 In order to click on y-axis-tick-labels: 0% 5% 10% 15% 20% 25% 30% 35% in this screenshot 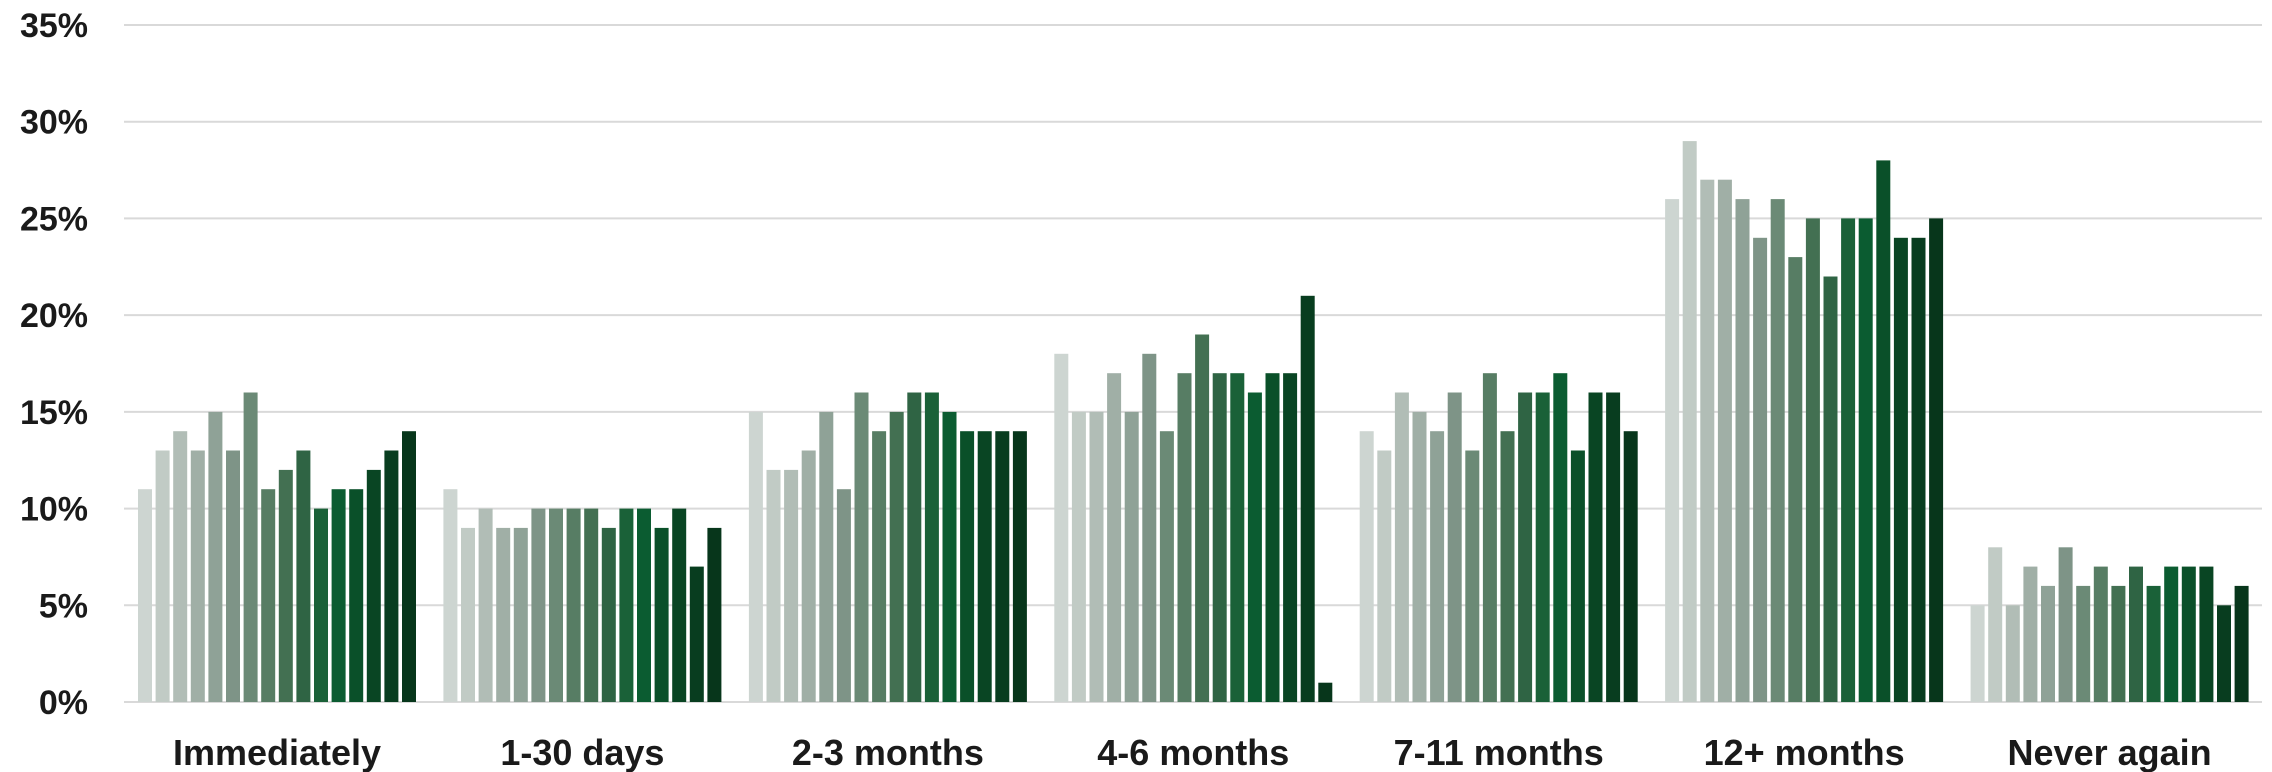, I will do `click(54, 364)`.